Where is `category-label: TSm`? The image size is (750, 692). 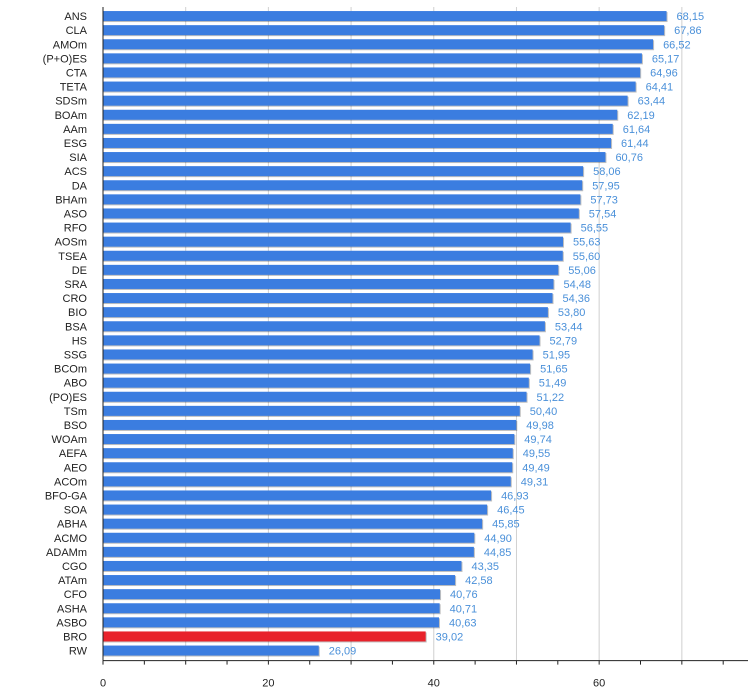
category-label: TSm is located at coordinates (75, 412).